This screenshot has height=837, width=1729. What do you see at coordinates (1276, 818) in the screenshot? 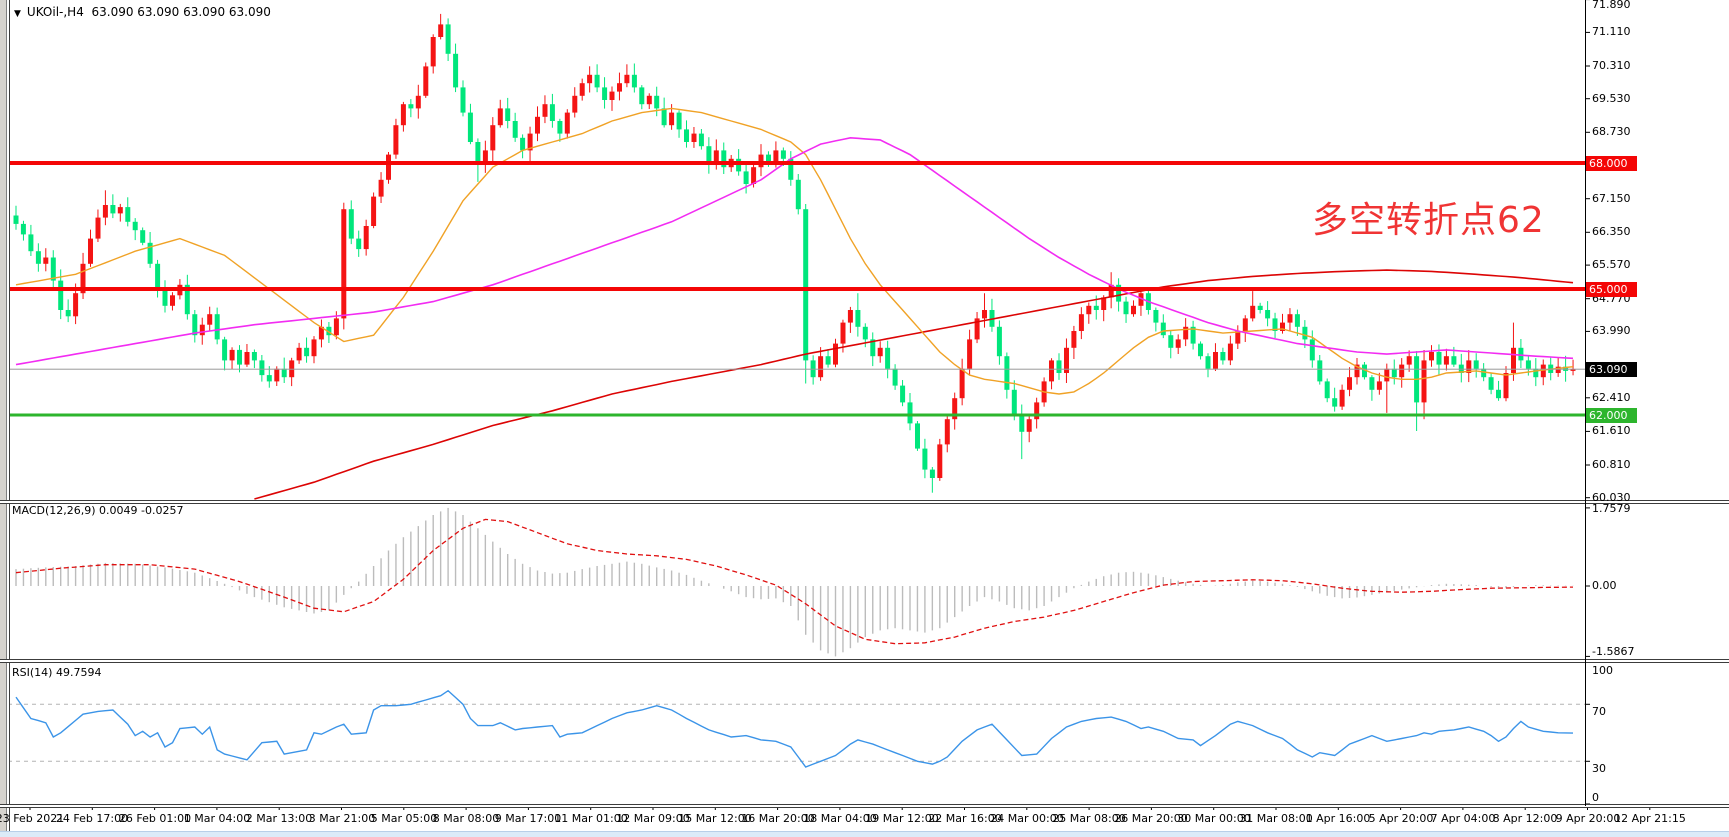
I see `time-tick-label: 31 Mar 08:00` at bounding box center [1276, 818].